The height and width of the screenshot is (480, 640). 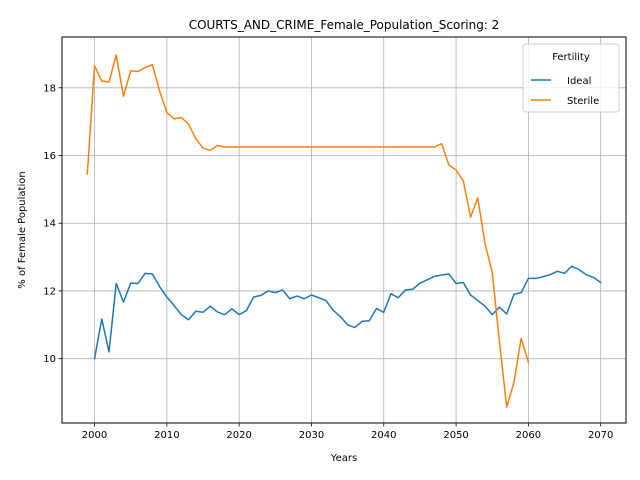 What do you see at coordinates (94, 435) in the screenshot?
I see `x-tick-label: 2000` at bounding box center [94, 435].